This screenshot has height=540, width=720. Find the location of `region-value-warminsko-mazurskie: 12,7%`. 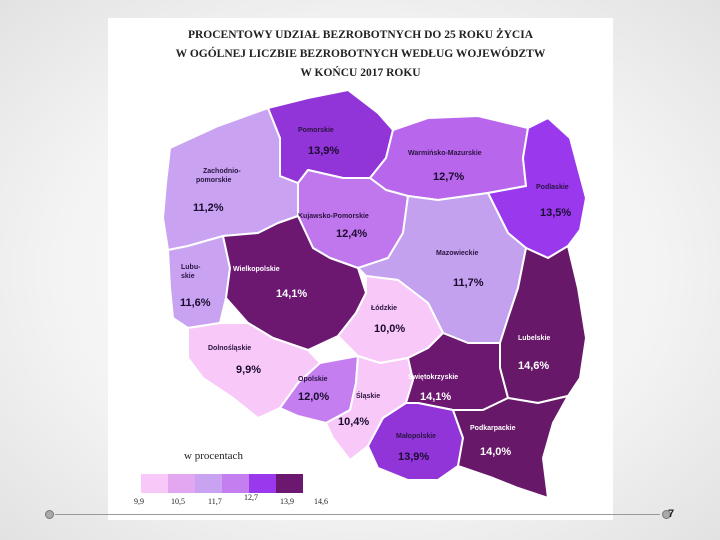

region-value-warminsko-mazurskie: 12,7% is located at coordinates (448, 177).